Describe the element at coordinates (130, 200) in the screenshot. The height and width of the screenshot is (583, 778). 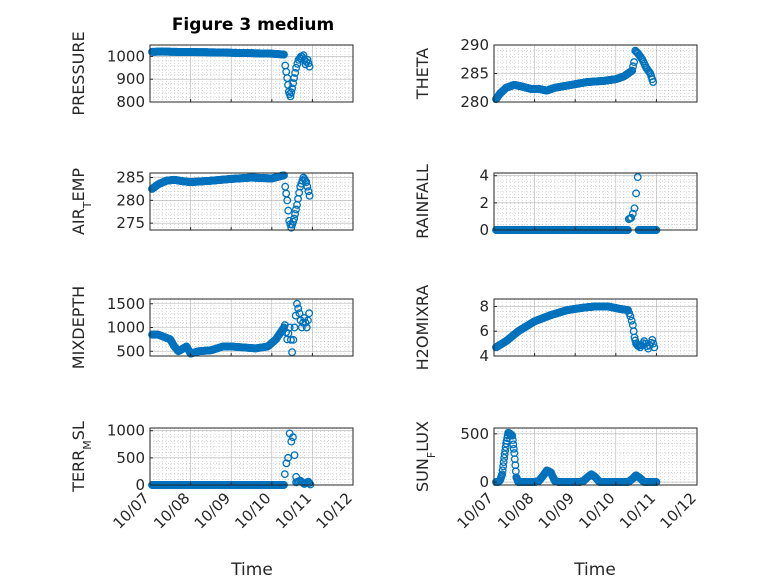
I see `y-tick-label: 280` at that location.